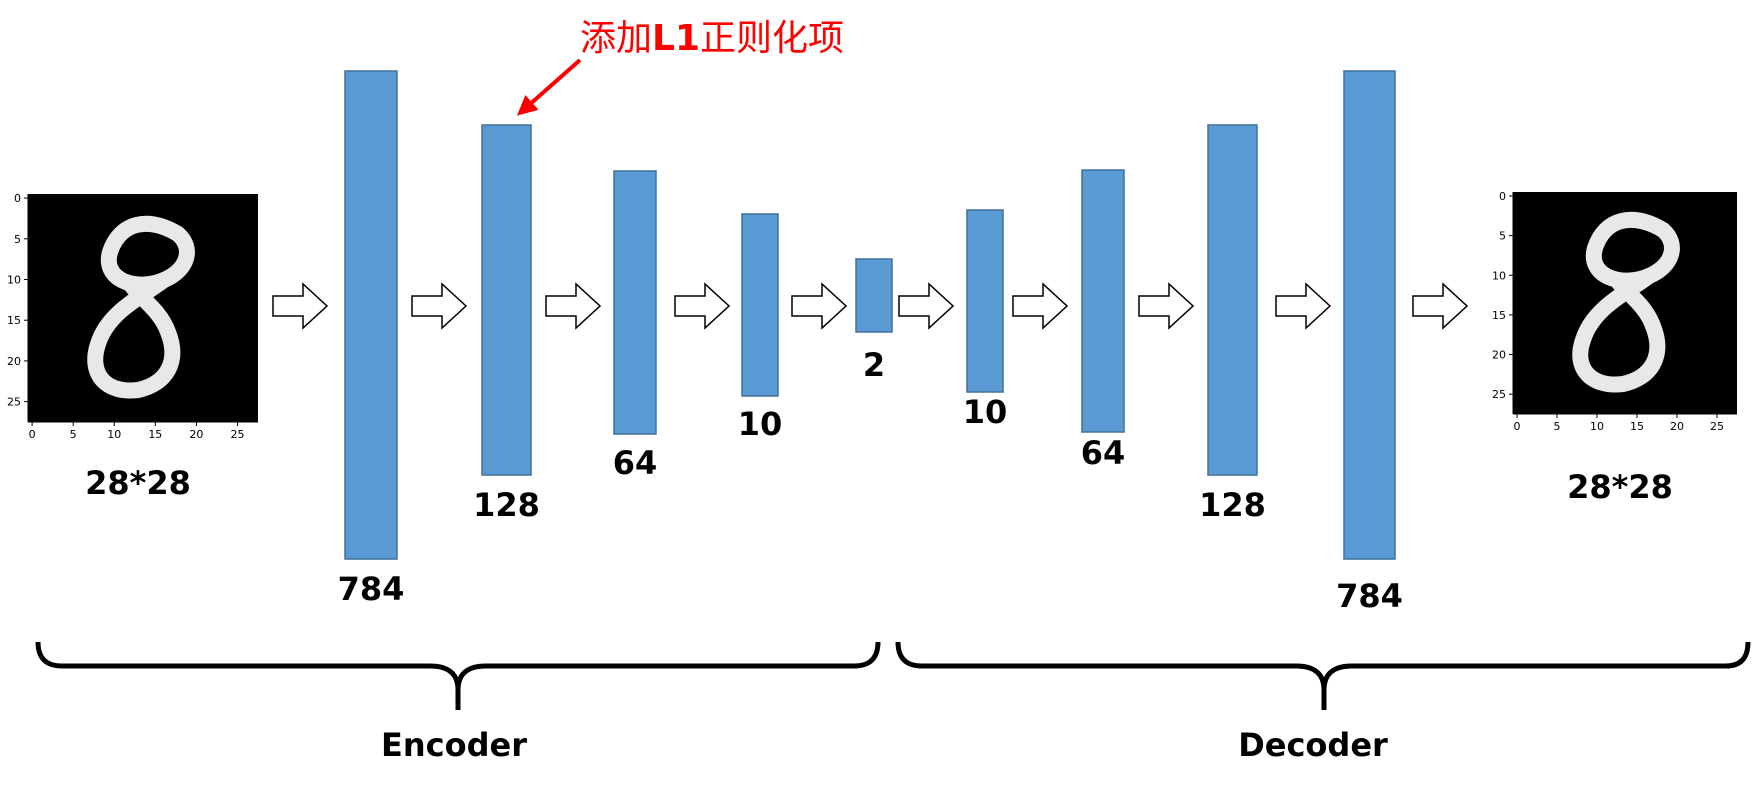  What do you see at coordinates (680, 67) in the screenshot?
I see `l1-annotation: 添加L1正则化项` at bounding box center [680, 67].